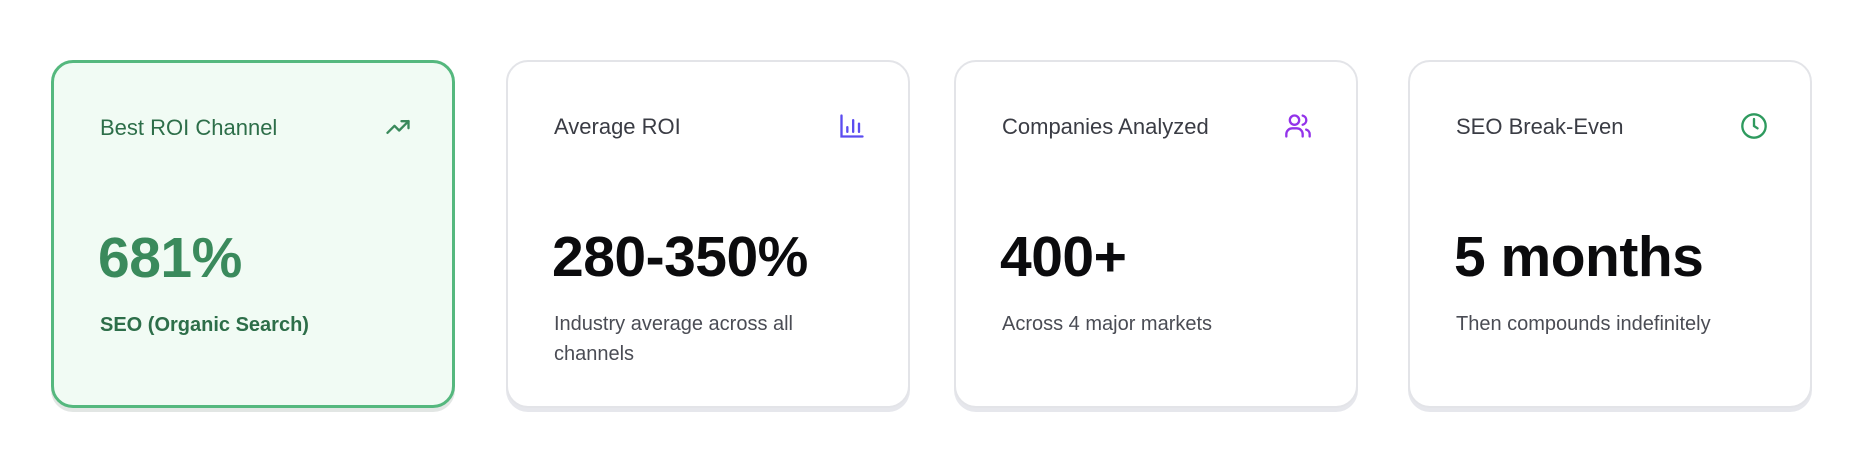 This screenshot has height=464, width=1854. I want to click on card-value: 400+, so click(1063, 257).